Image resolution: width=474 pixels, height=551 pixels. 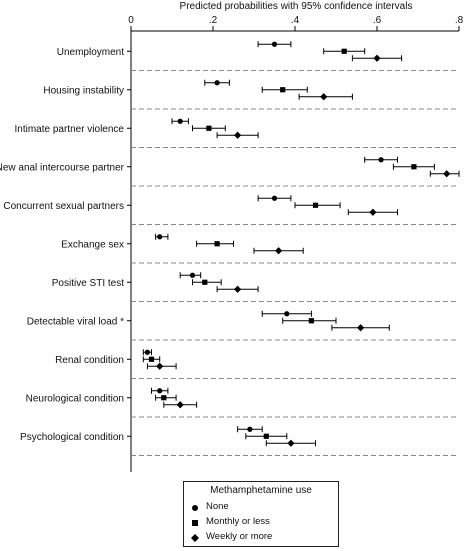 What do you see at coordinates (239, 536) in the screenshot?
I see `legend-label: Weekly or more` at bounding box center [239, 536].